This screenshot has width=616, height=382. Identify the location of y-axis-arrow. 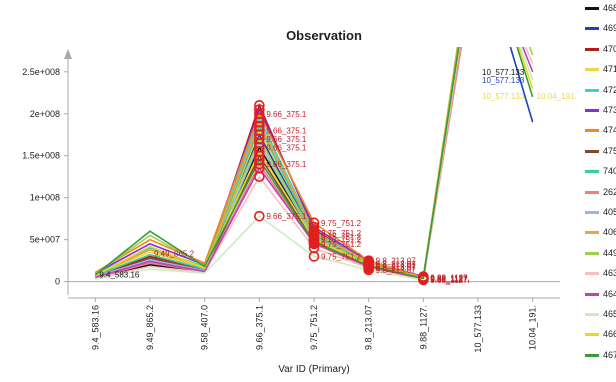
(68, 54).